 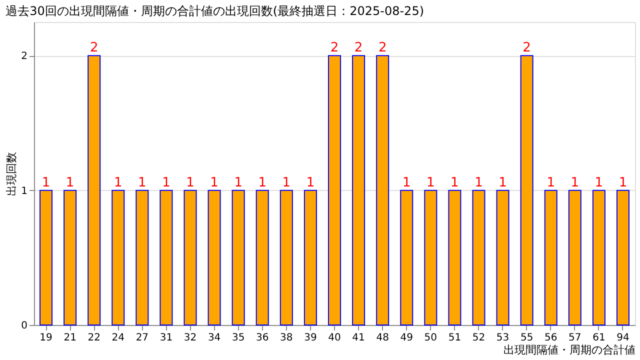 What do you see at coordinates (382, 338) in the screenshot?
I see `x-tick-label: 48` at bounding box center [382, 338].